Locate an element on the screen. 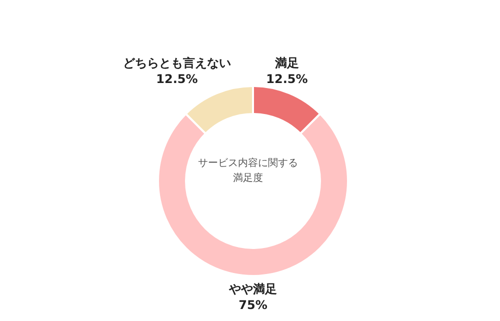  data-label: 75% is located at coordinates (253, 305).